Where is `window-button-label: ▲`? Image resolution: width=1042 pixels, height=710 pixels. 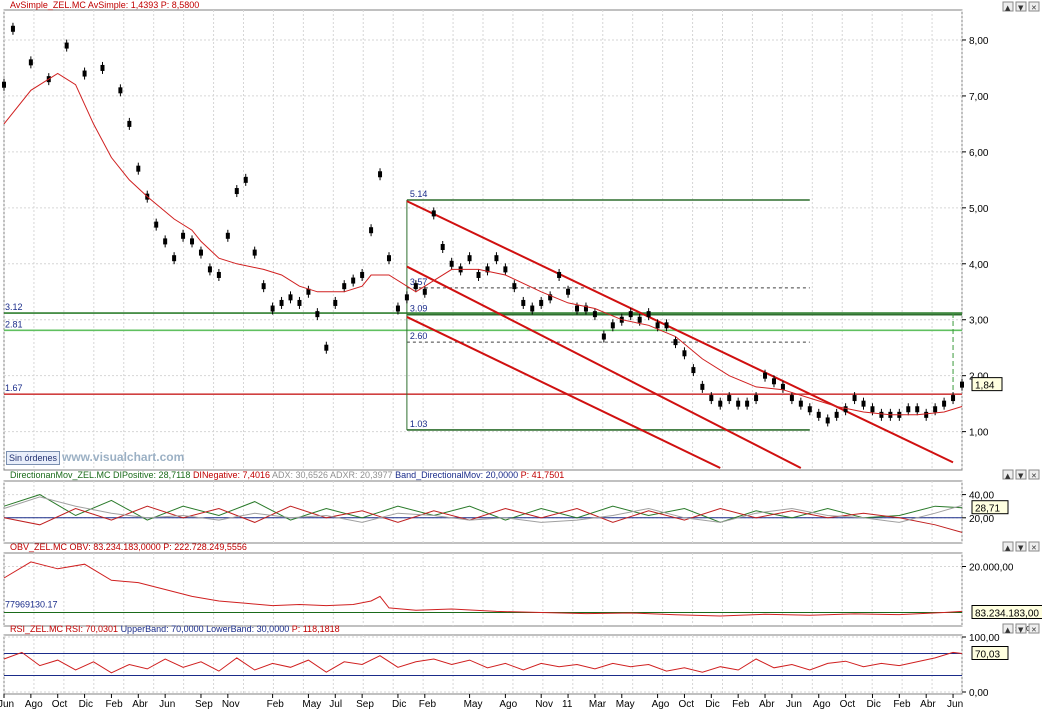 window-button-label: ▲ is located at coordinates (1008, 548).